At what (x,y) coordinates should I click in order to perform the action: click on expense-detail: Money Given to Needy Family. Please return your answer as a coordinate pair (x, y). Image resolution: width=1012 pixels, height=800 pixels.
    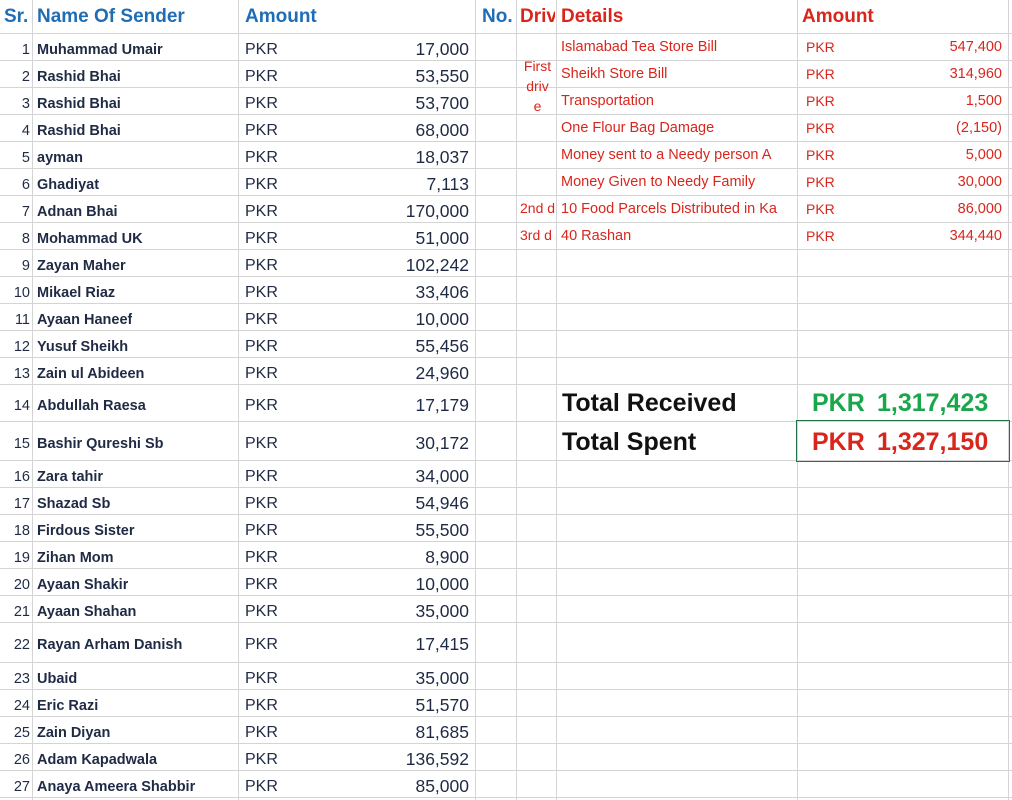
    Looking at the image, I should click on (658, 182).